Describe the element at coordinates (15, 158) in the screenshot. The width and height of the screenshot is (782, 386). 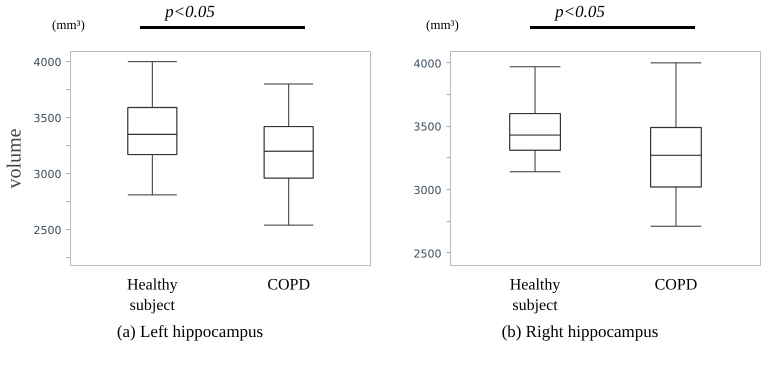
I see `y-axis-title: volume` at that location.